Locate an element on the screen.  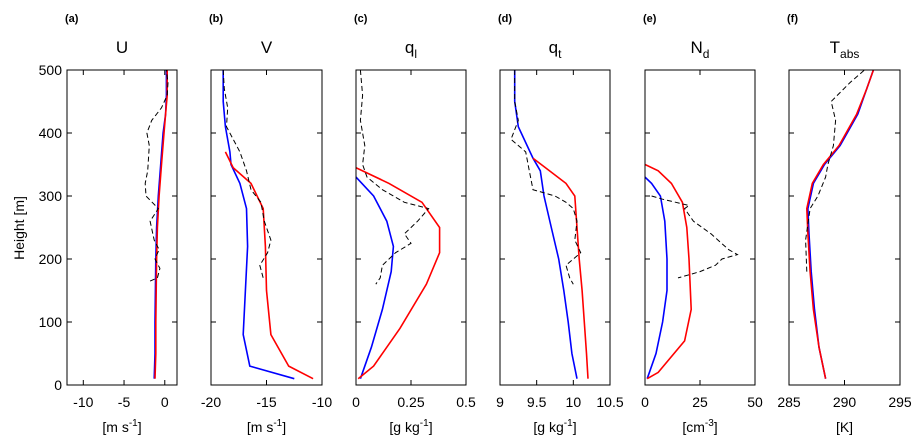
panel-0-frame is located at coordinates (122, 227).